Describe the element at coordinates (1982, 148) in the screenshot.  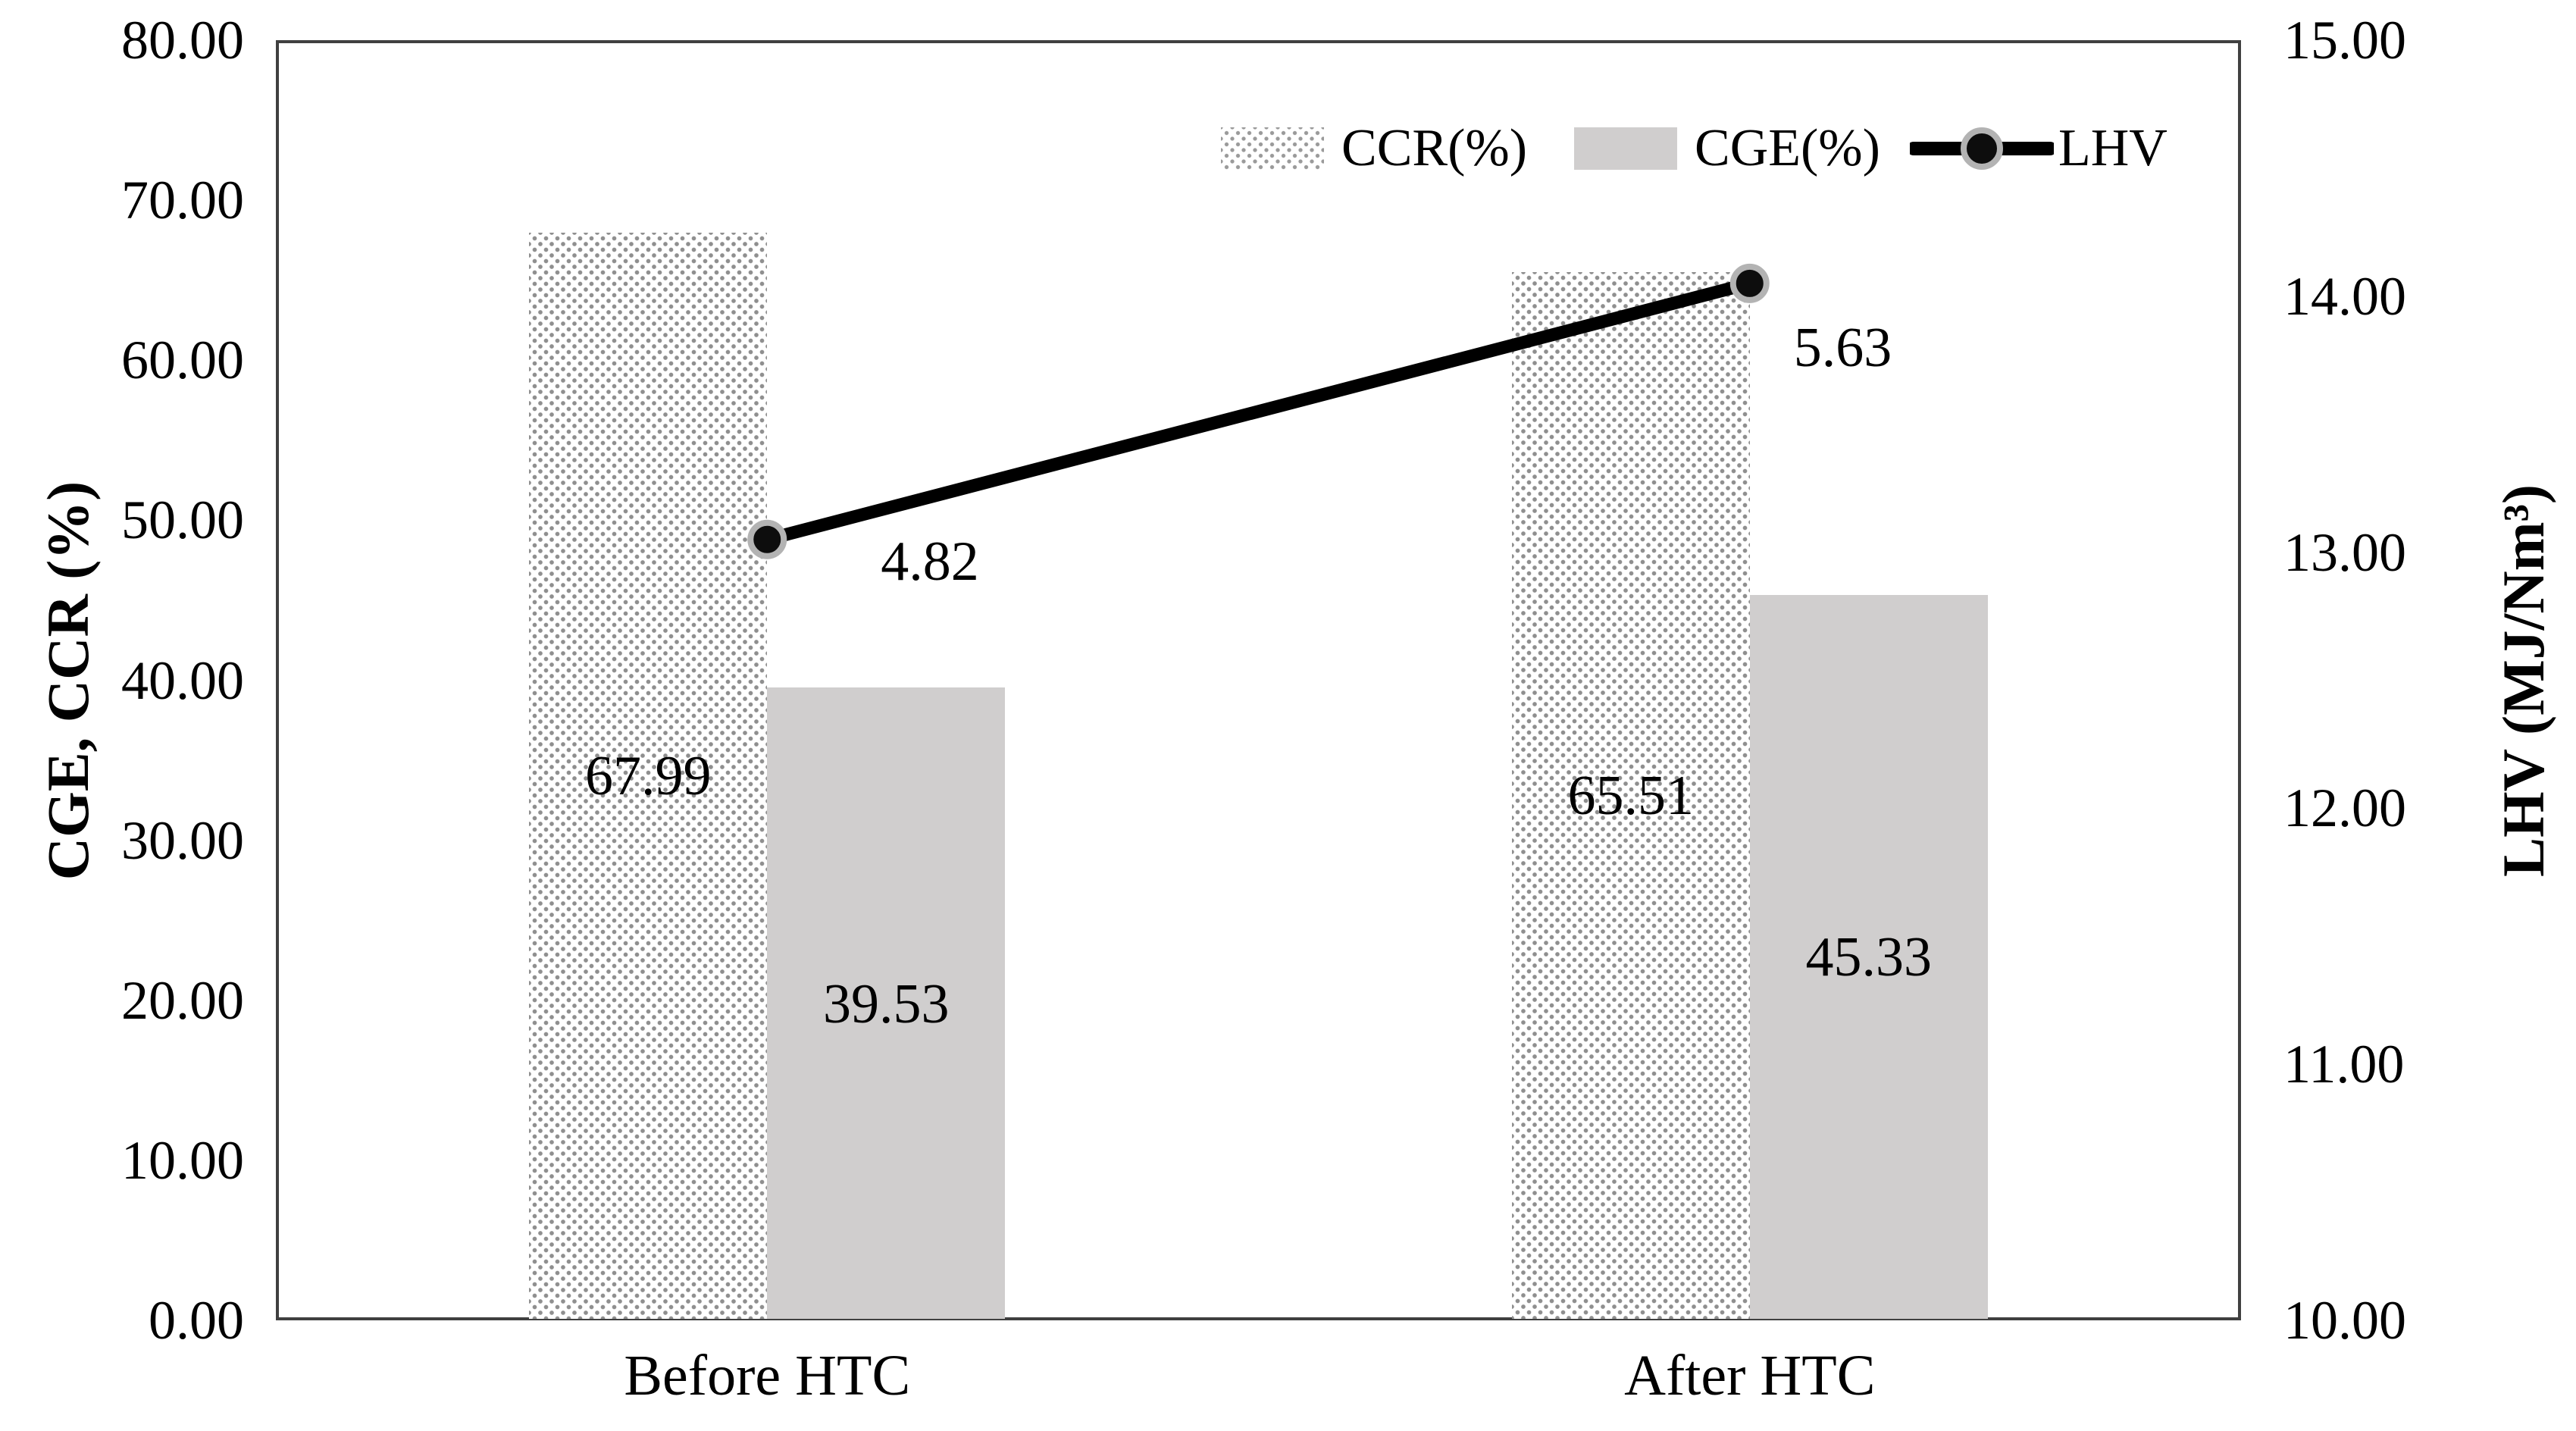
I see `legend-swatch-lhv-line-marker-icon` at that location.